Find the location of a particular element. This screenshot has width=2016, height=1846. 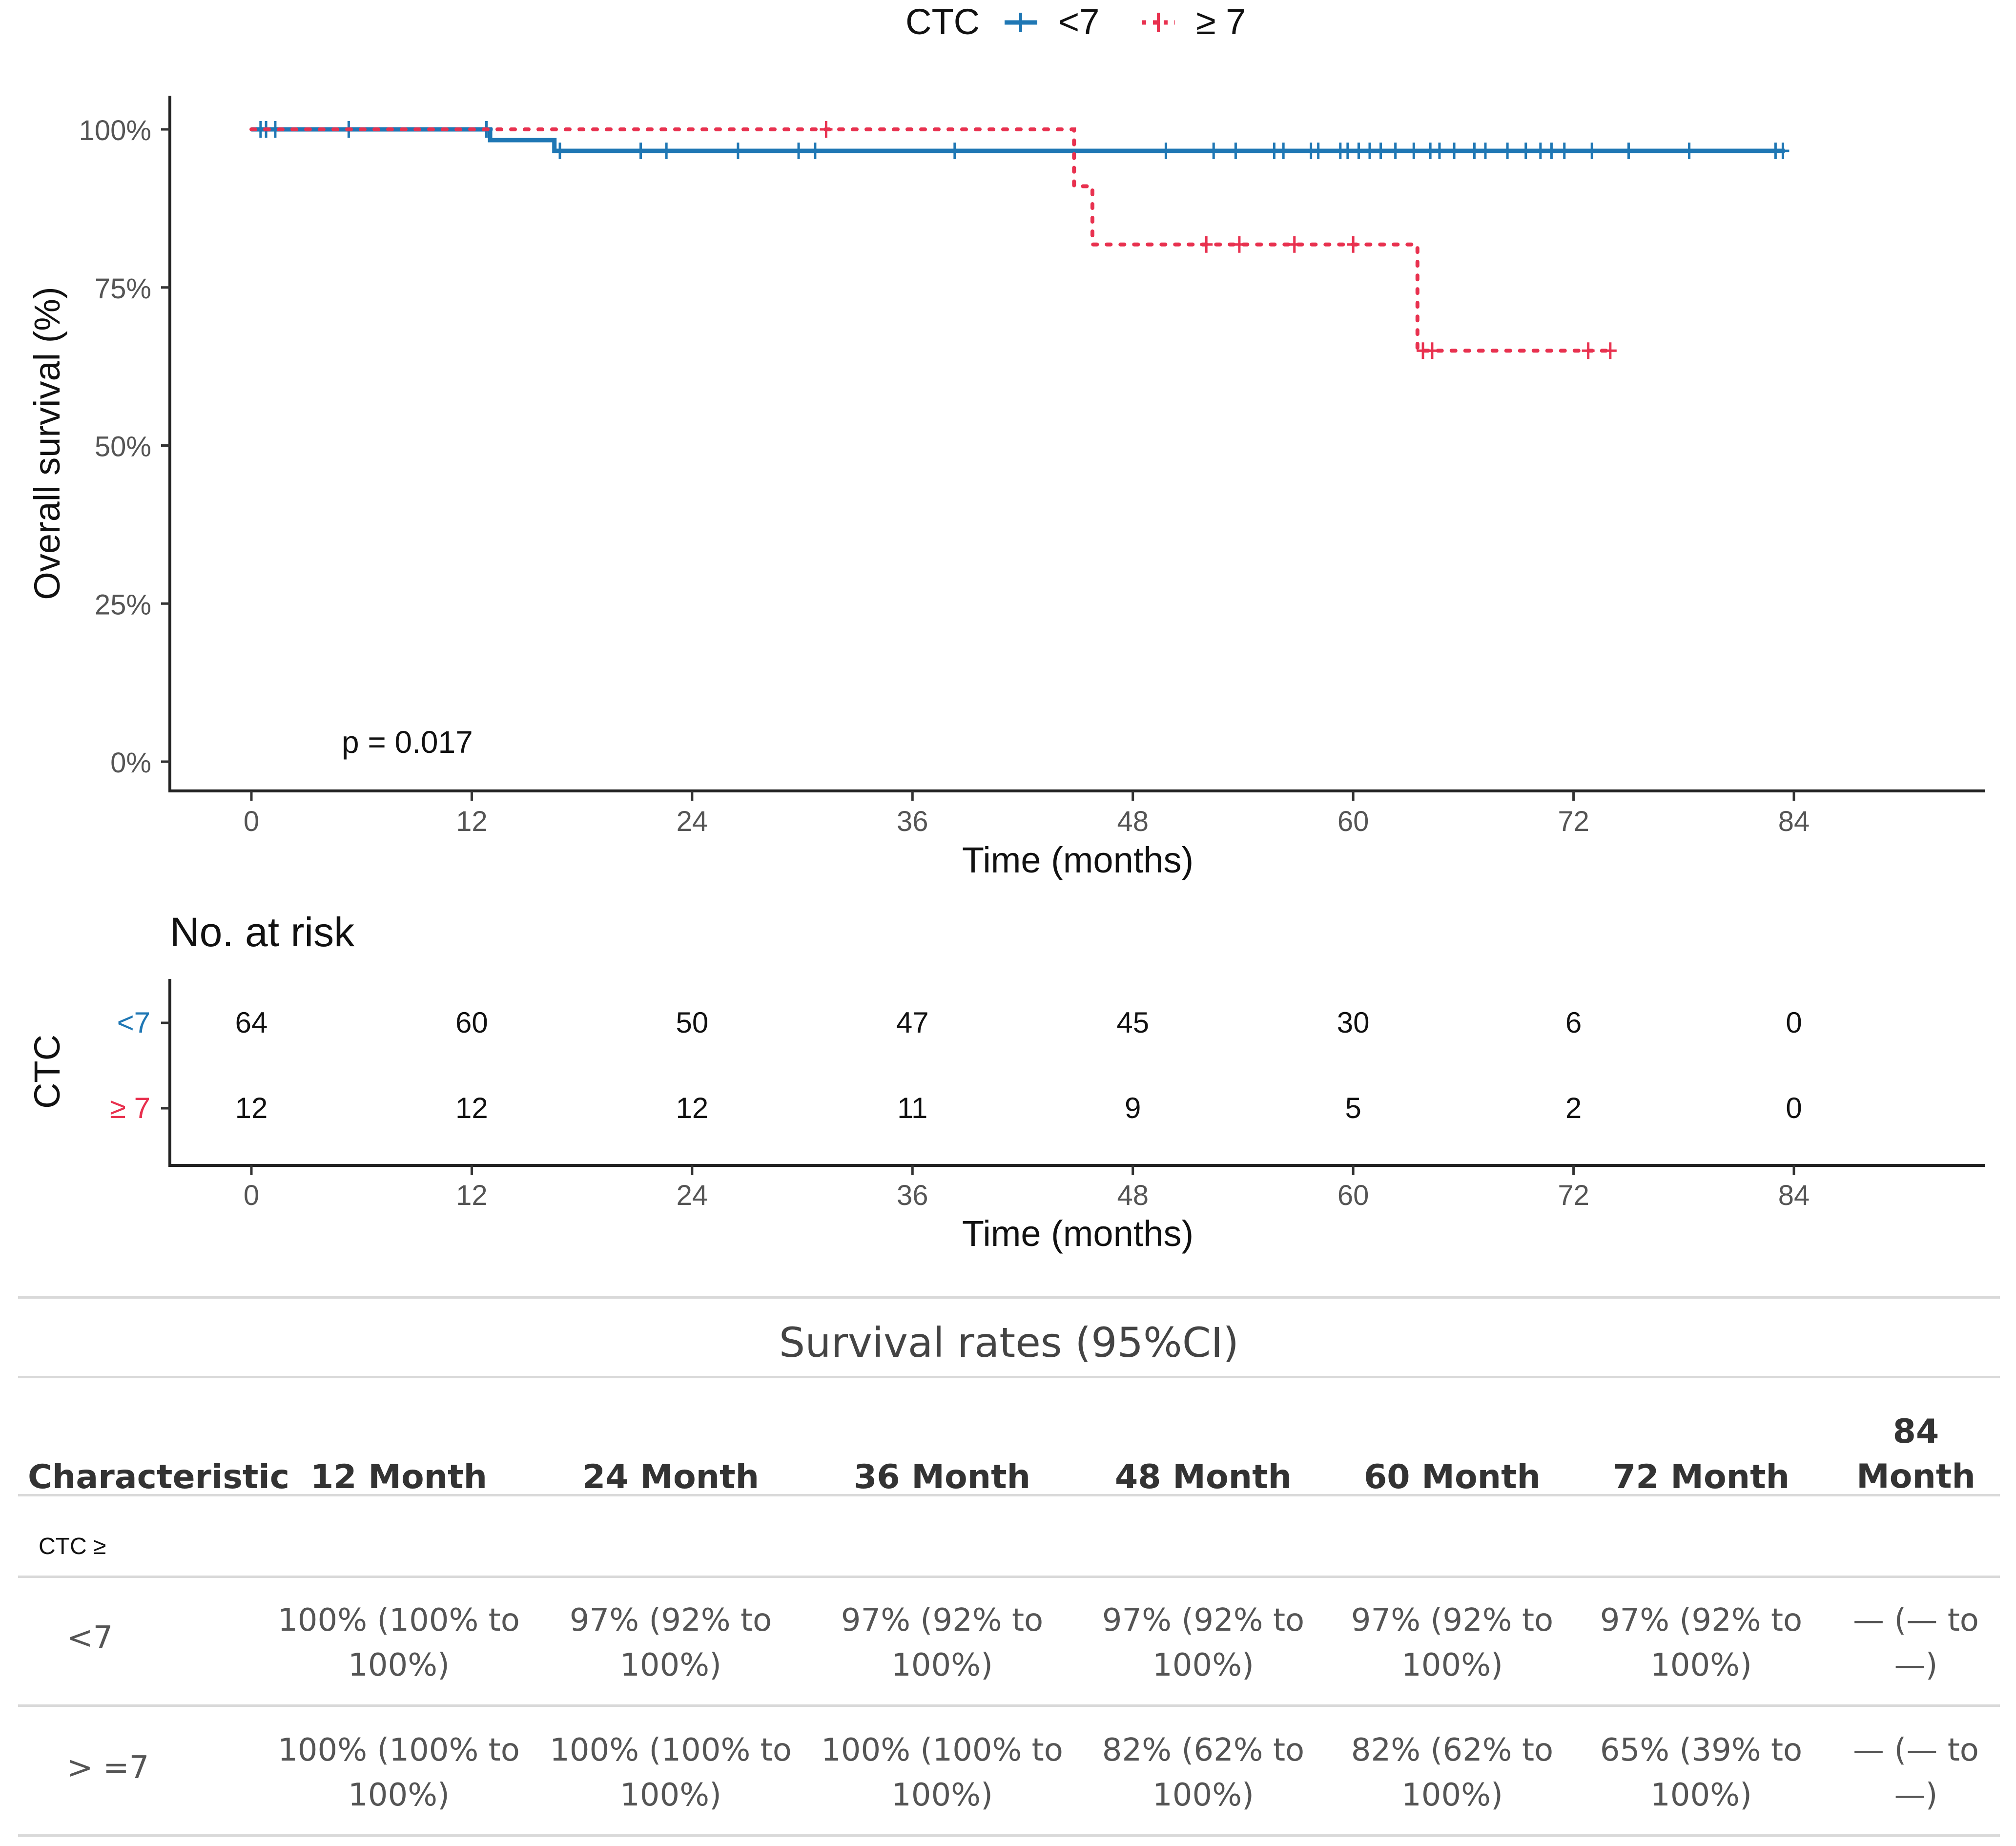

risk-x-axis-label: Time (months) is located at coordinates (1077, 1233).